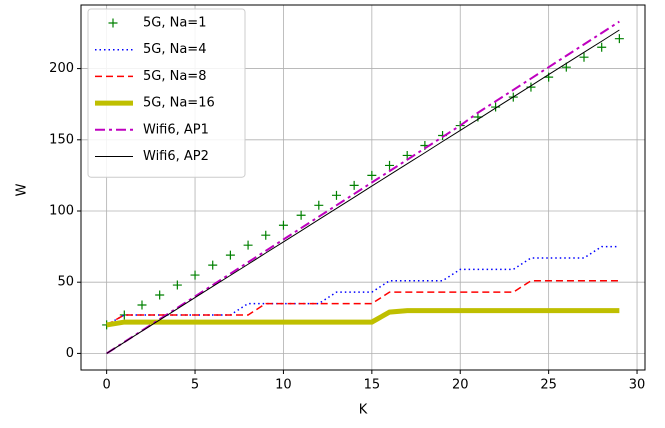 The image size is (665, 428). What do you see at coordinates (174, 76) in the screenshot?
I see `legend-label: 5G, Na=8` at bounding box center [174, 76].